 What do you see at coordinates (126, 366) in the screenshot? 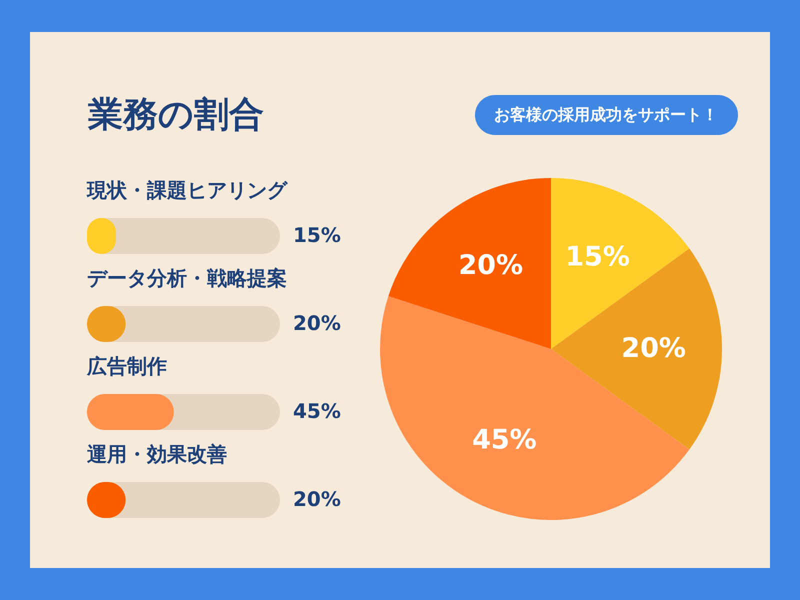
I see `y-tick-label: 広告制作` at bounding box center [126, 366].